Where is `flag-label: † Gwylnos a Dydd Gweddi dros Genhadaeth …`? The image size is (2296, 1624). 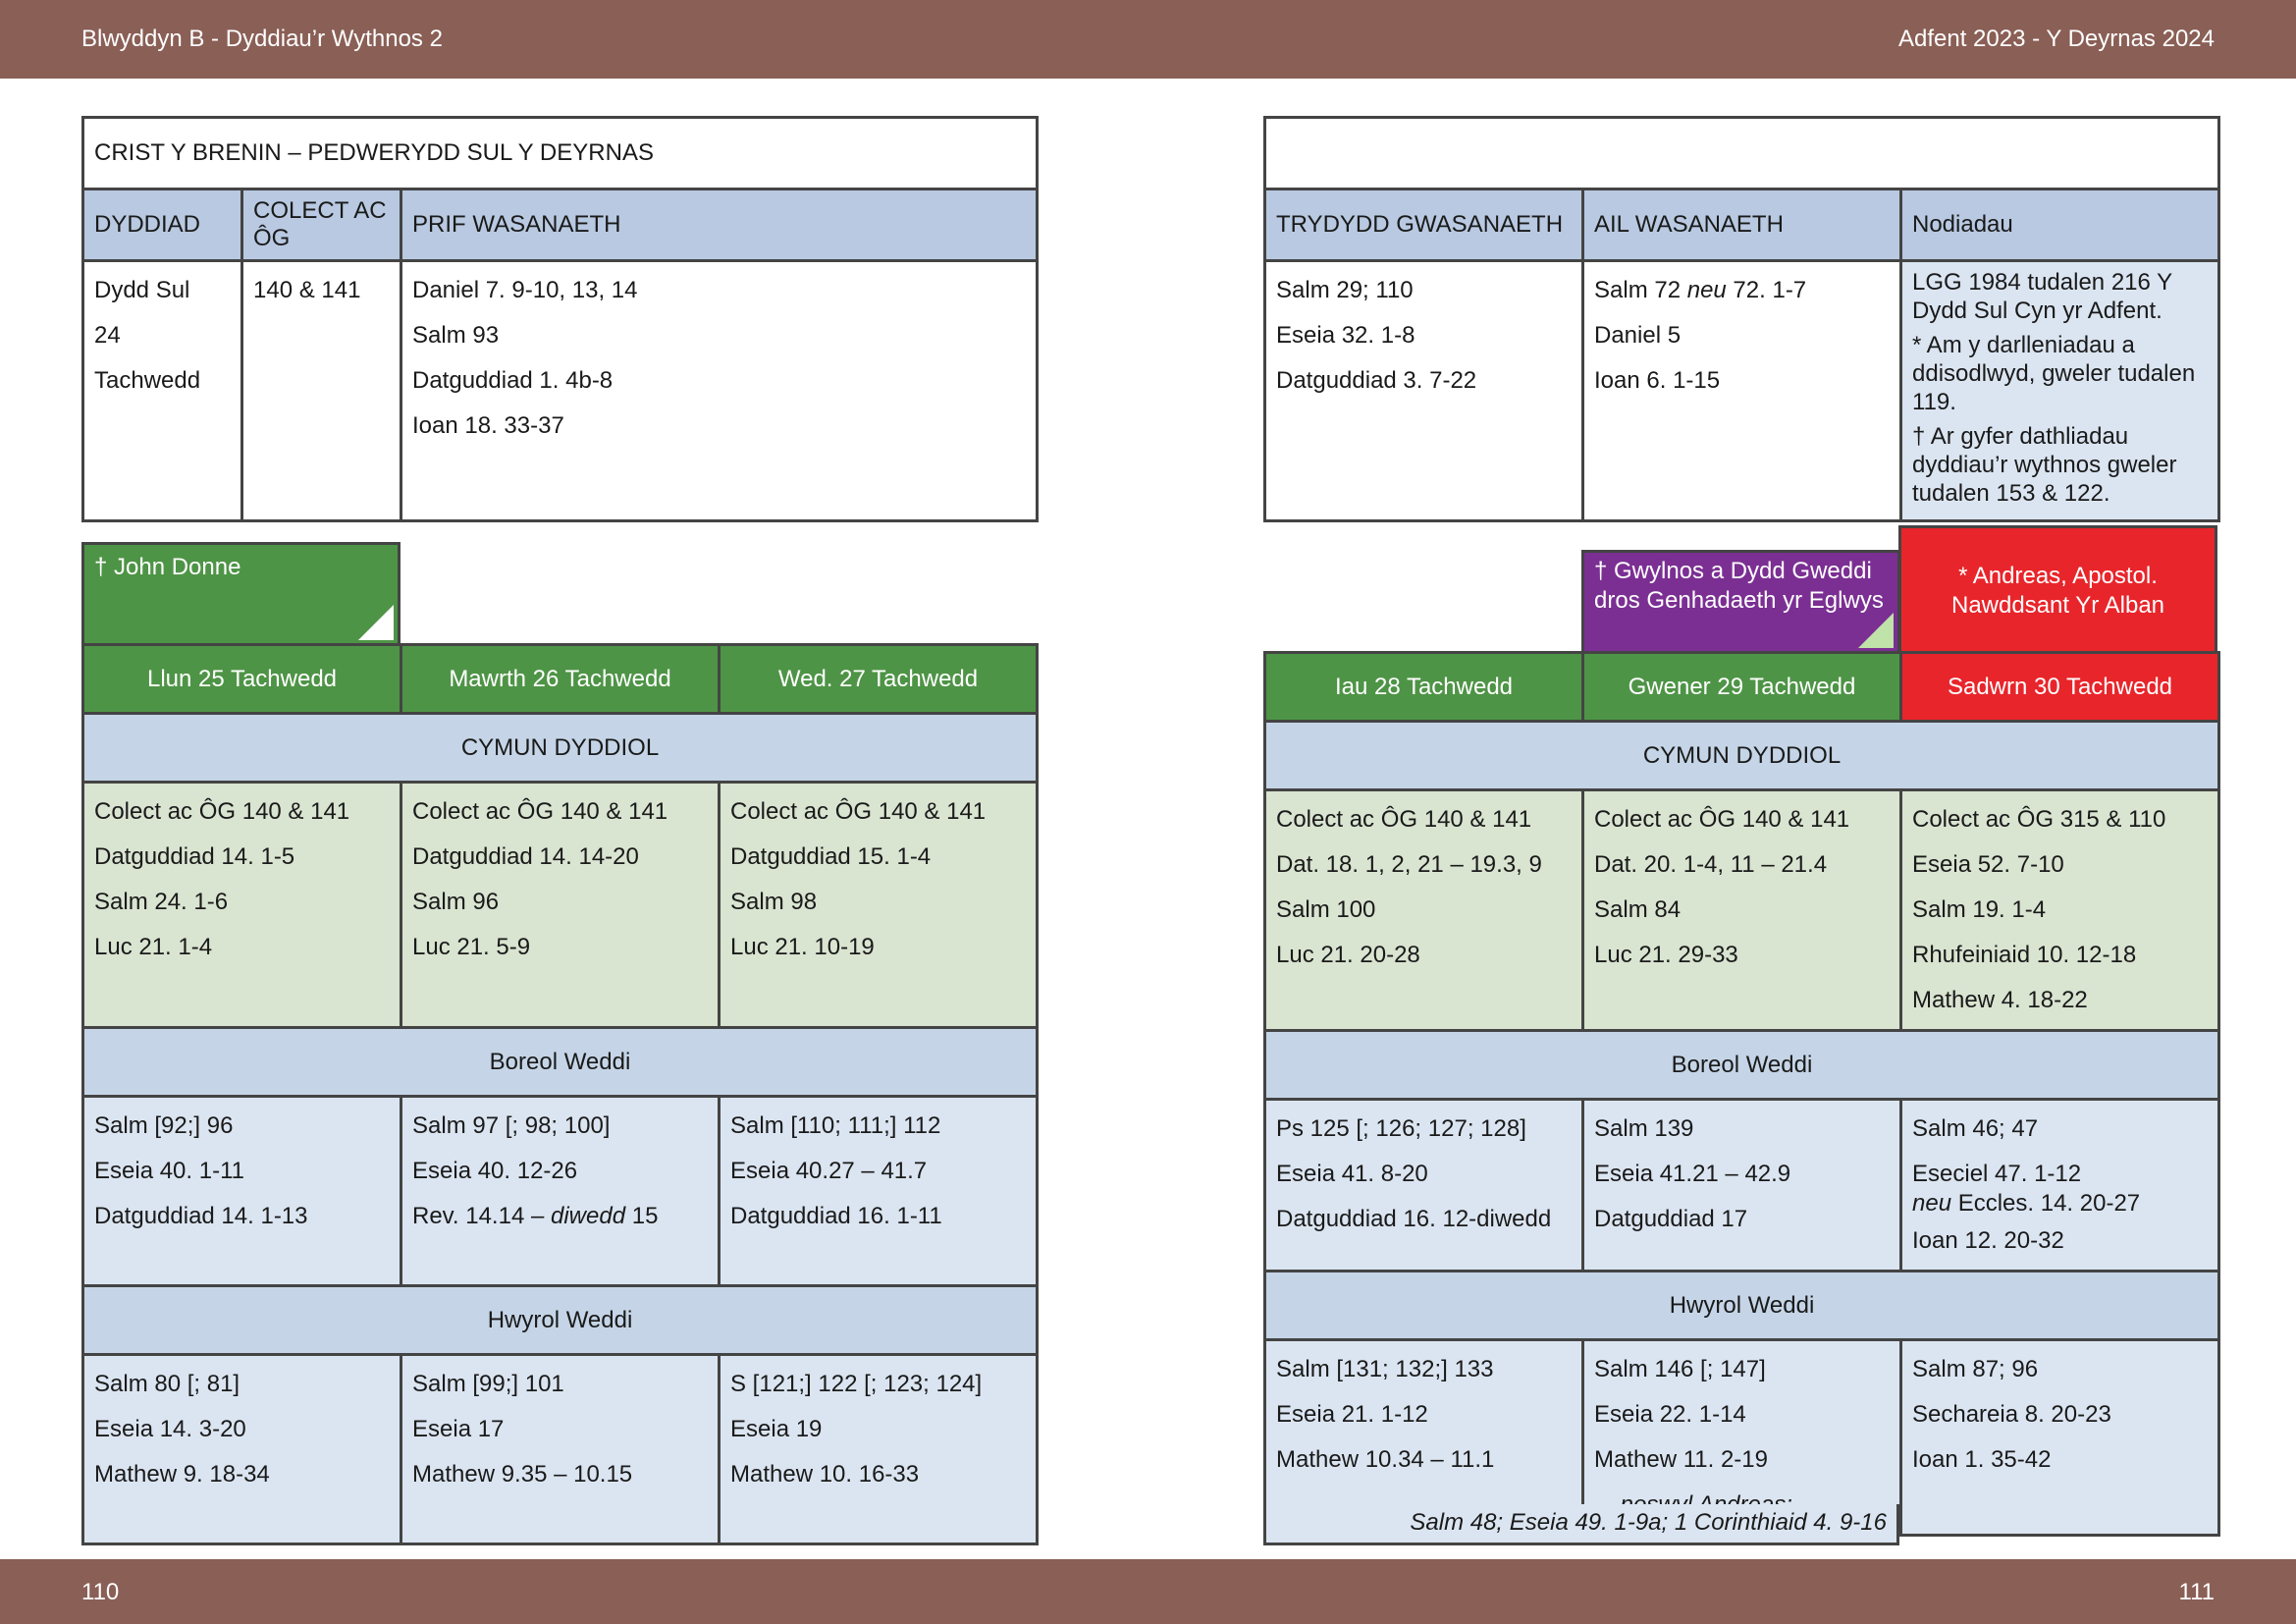
flag-label: † Gwylnos a Dydd Gweddi dros Genhadaeth … is located at coordinates (1739, 586).